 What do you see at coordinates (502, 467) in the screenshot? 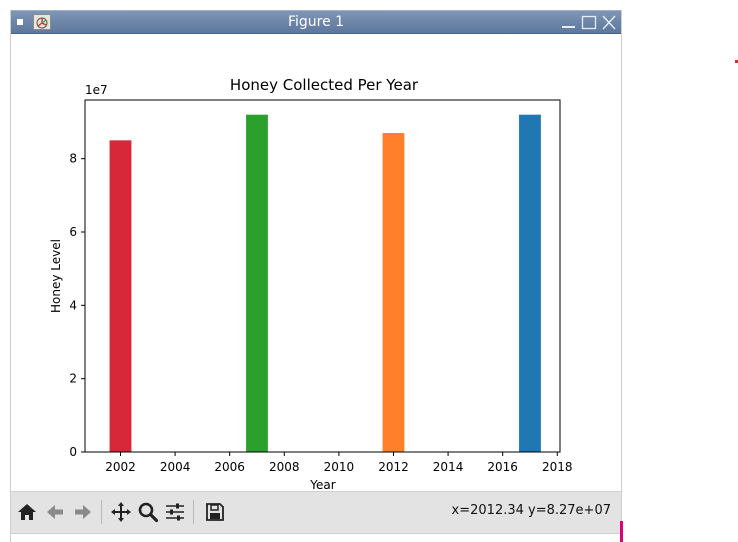
I see `x-tick-label: 2016` at bounding box center [502, 467].